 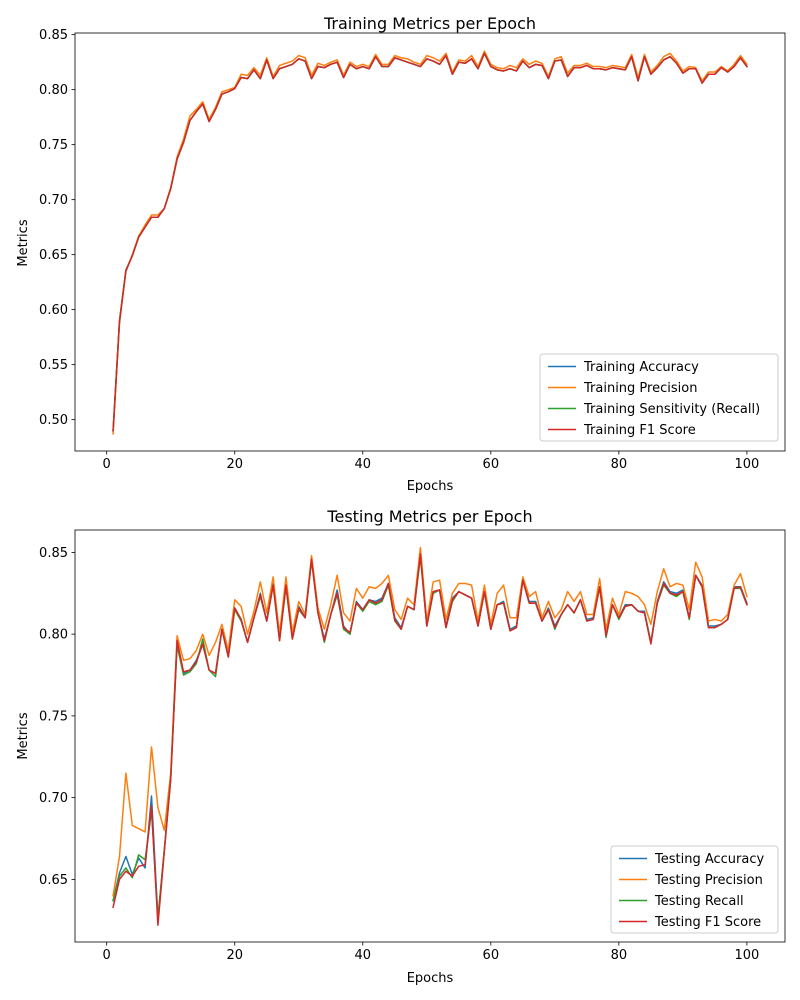 What do you see at coordinates (707, 922) in the screenshot?
I see `legend-label: Testing F1 Score` at bounding box center [707, 922].